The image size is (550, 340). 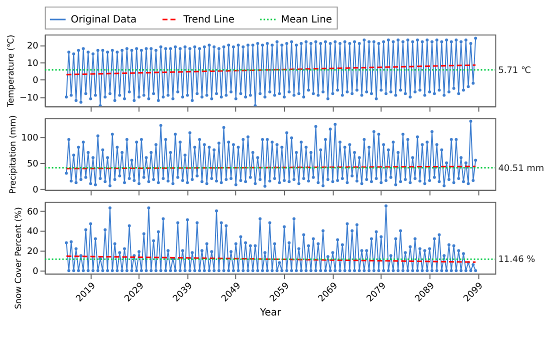 What do you see at coordinates (515, 71) in the screenshot?
I see `text: 5.71 ℃` at bounding box center [515, 71].